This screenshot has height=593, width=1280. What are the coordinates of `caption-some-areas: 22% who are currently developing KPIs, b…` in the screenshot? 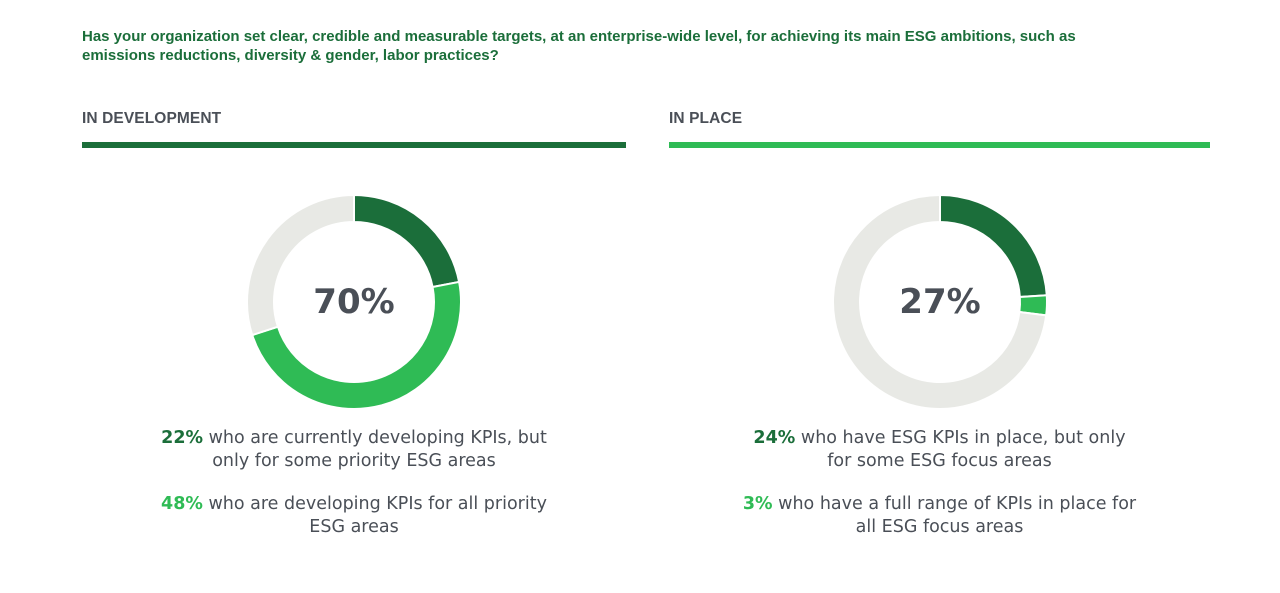 It's located at (354, 450).